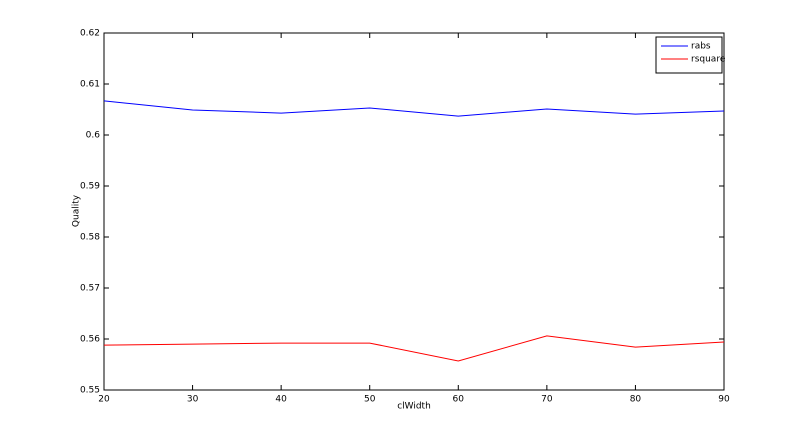 This screenshot has width=800, height=438. I want to click on x-tick-label: 40, so click(281, 400).